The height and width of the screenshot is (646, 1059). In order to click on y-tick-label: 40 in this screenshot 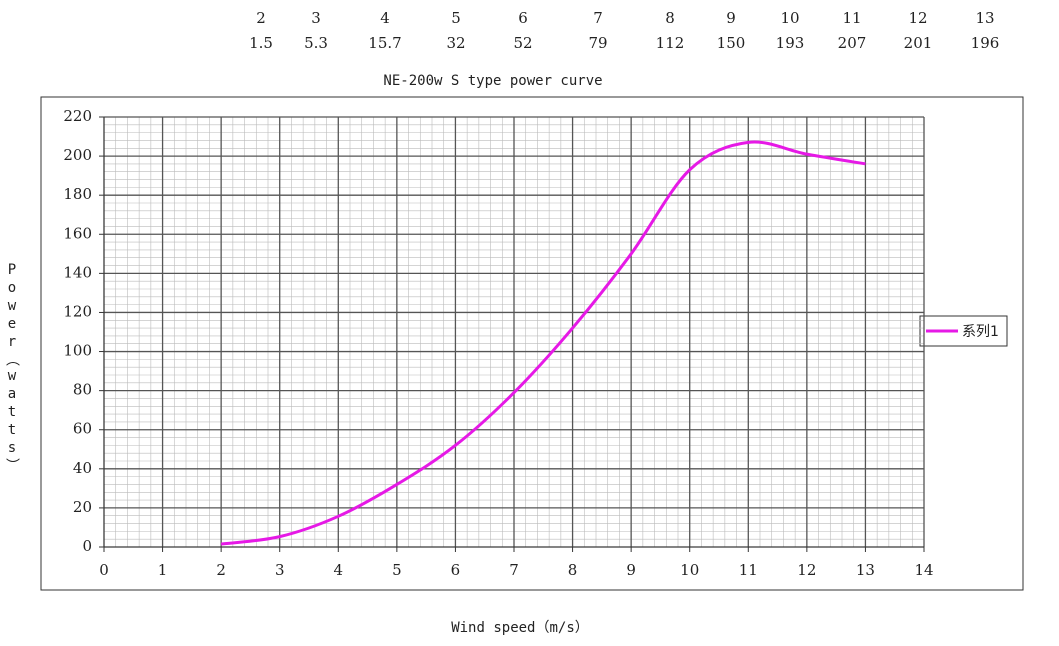, I will do `click(82, 468)`.